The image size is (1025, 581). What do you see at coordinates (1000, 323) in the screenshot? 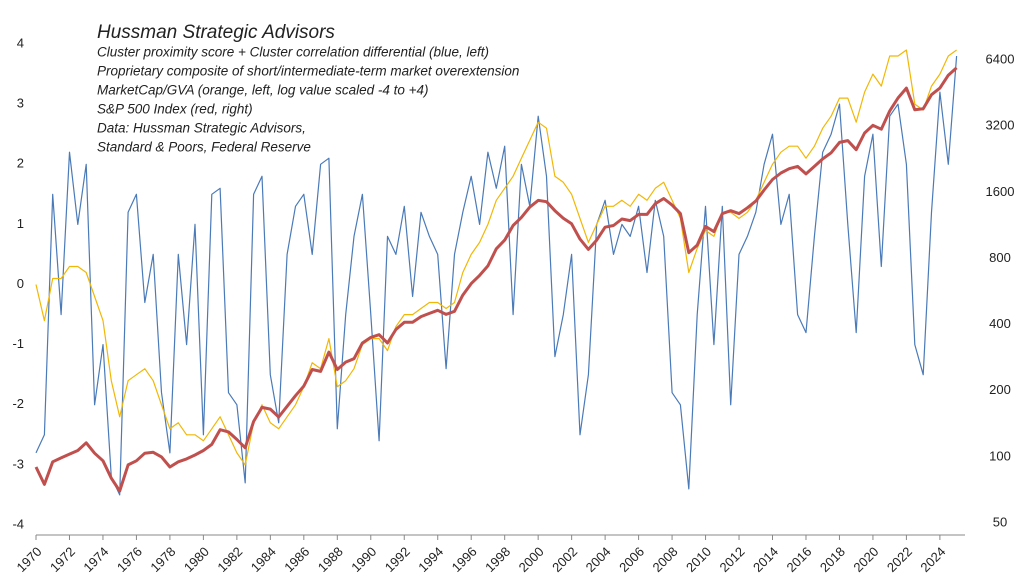
I see `y2-tick-label: 400` at bounding box center [1000, 323].